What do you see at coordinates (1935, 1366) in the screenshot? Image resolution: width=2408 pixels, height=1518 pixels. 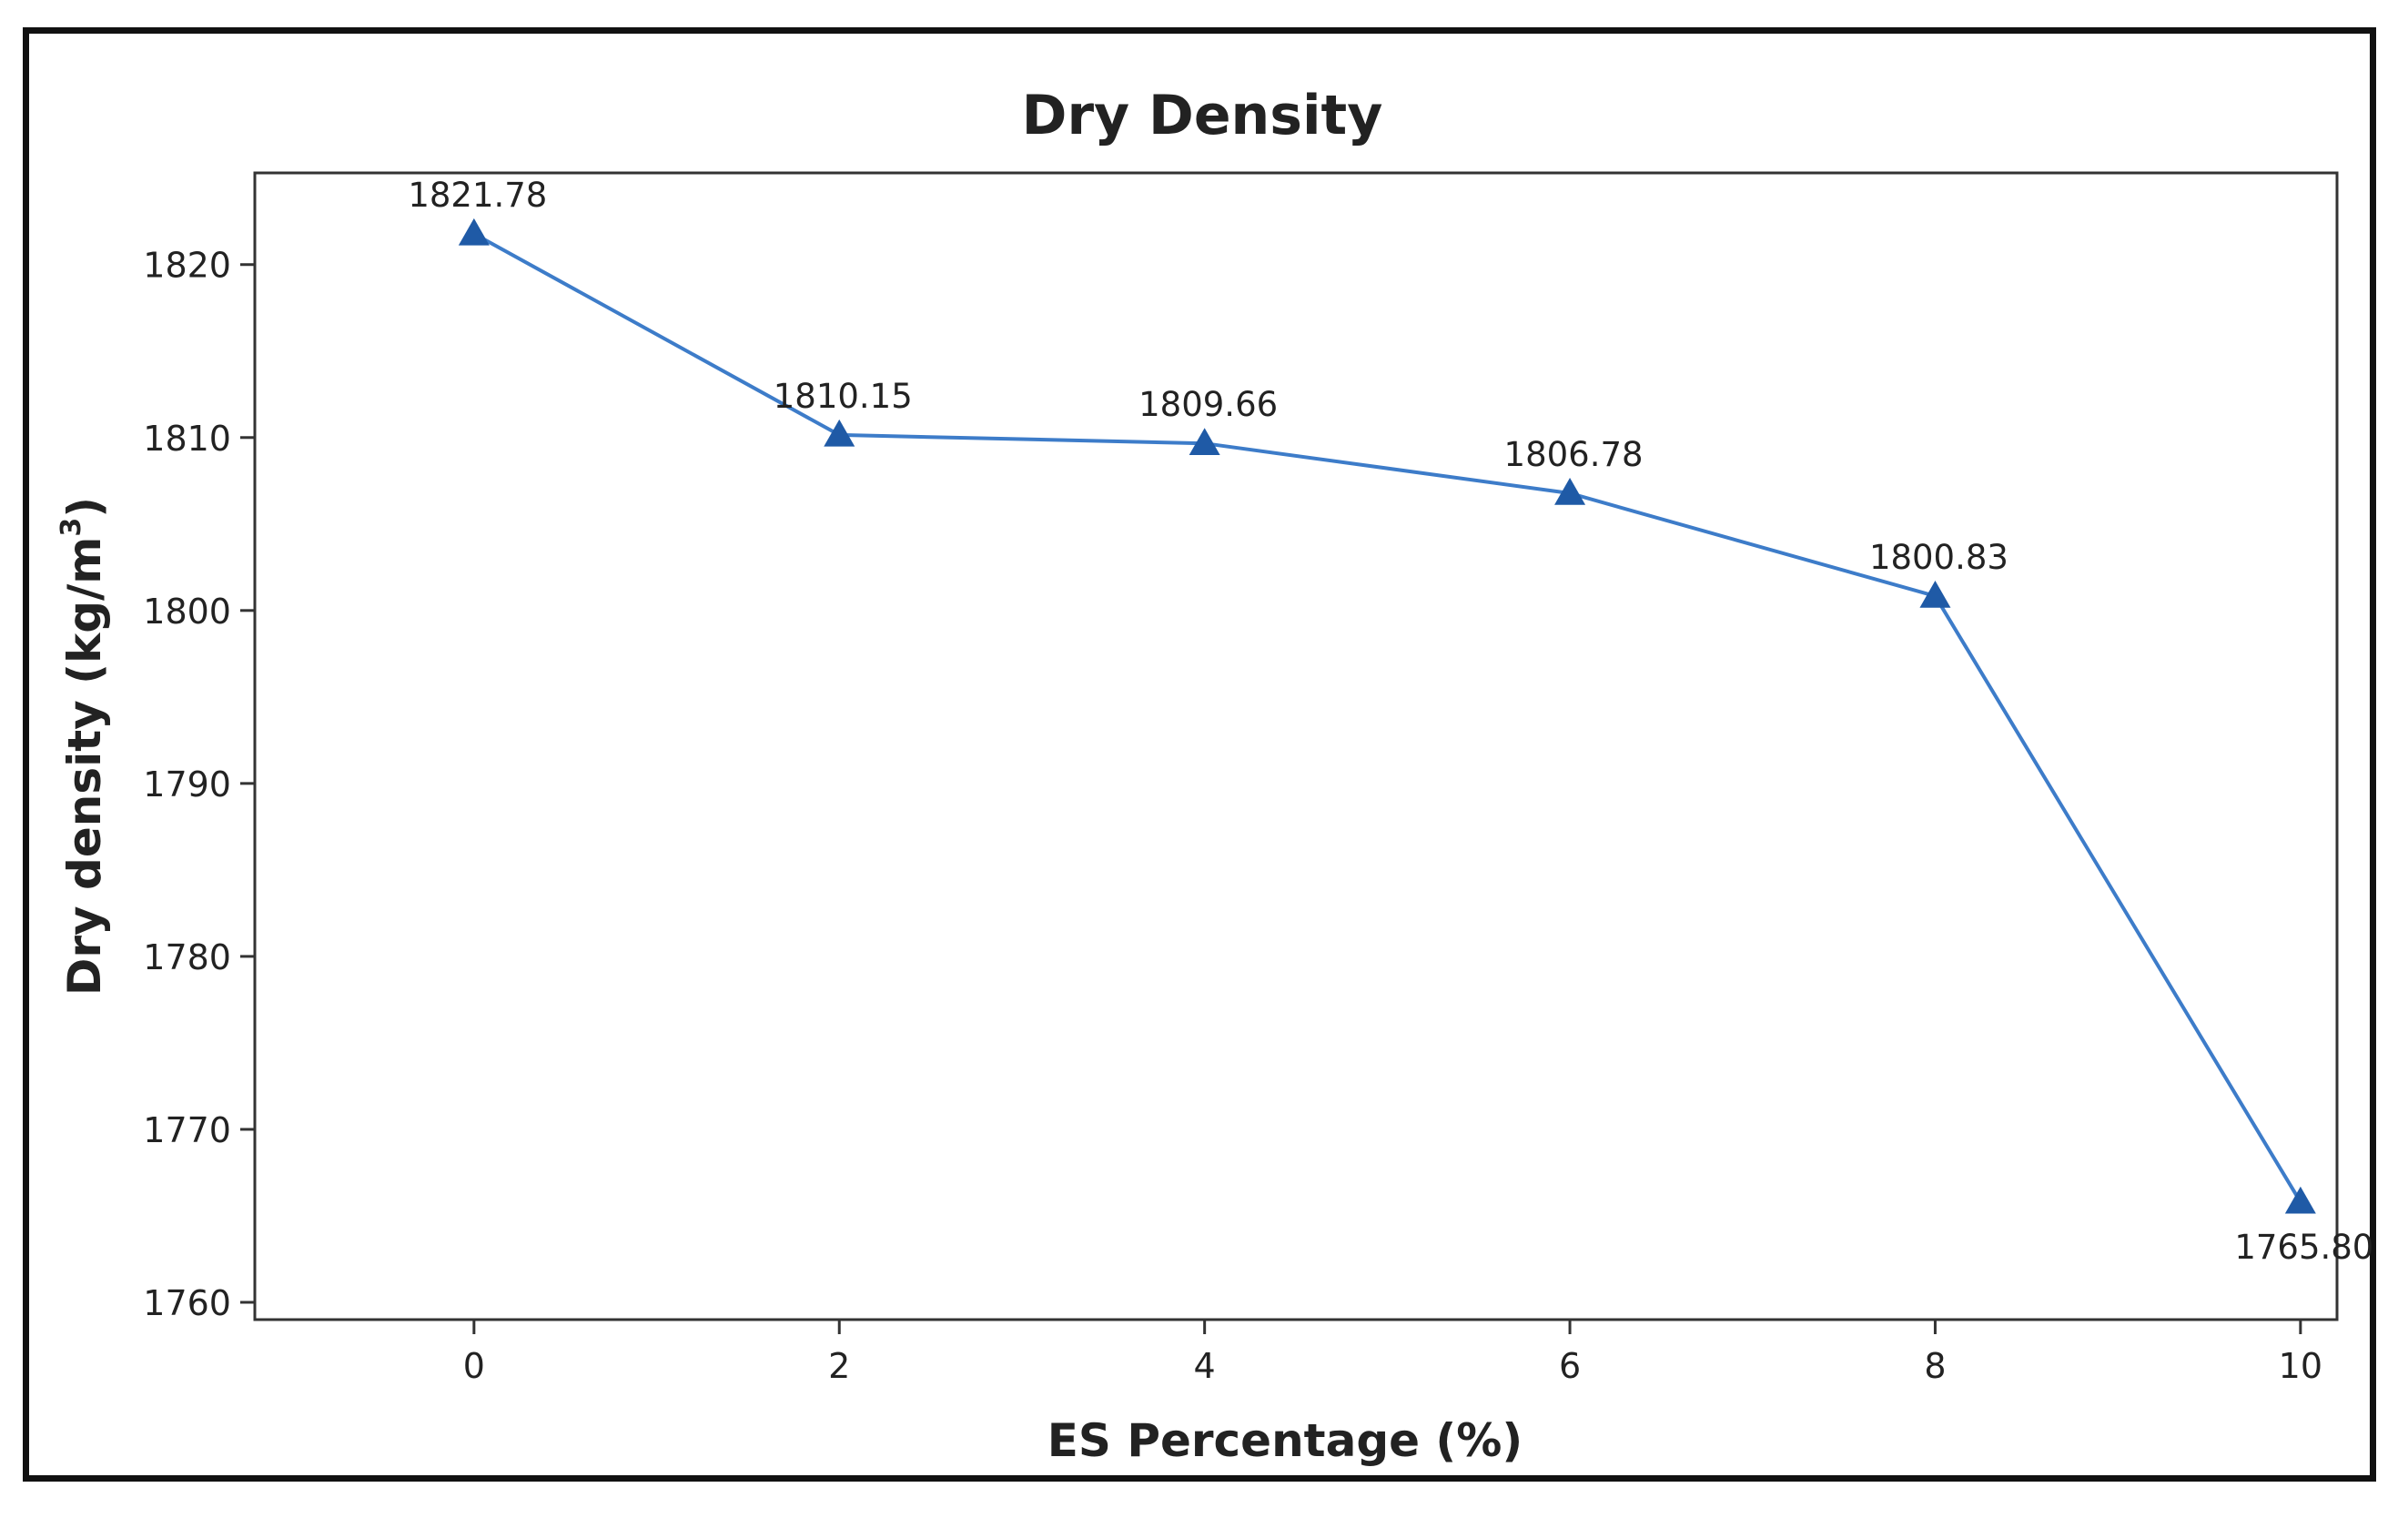 I see `x-tick-label: 8` at bounding box center [1935, 1366].